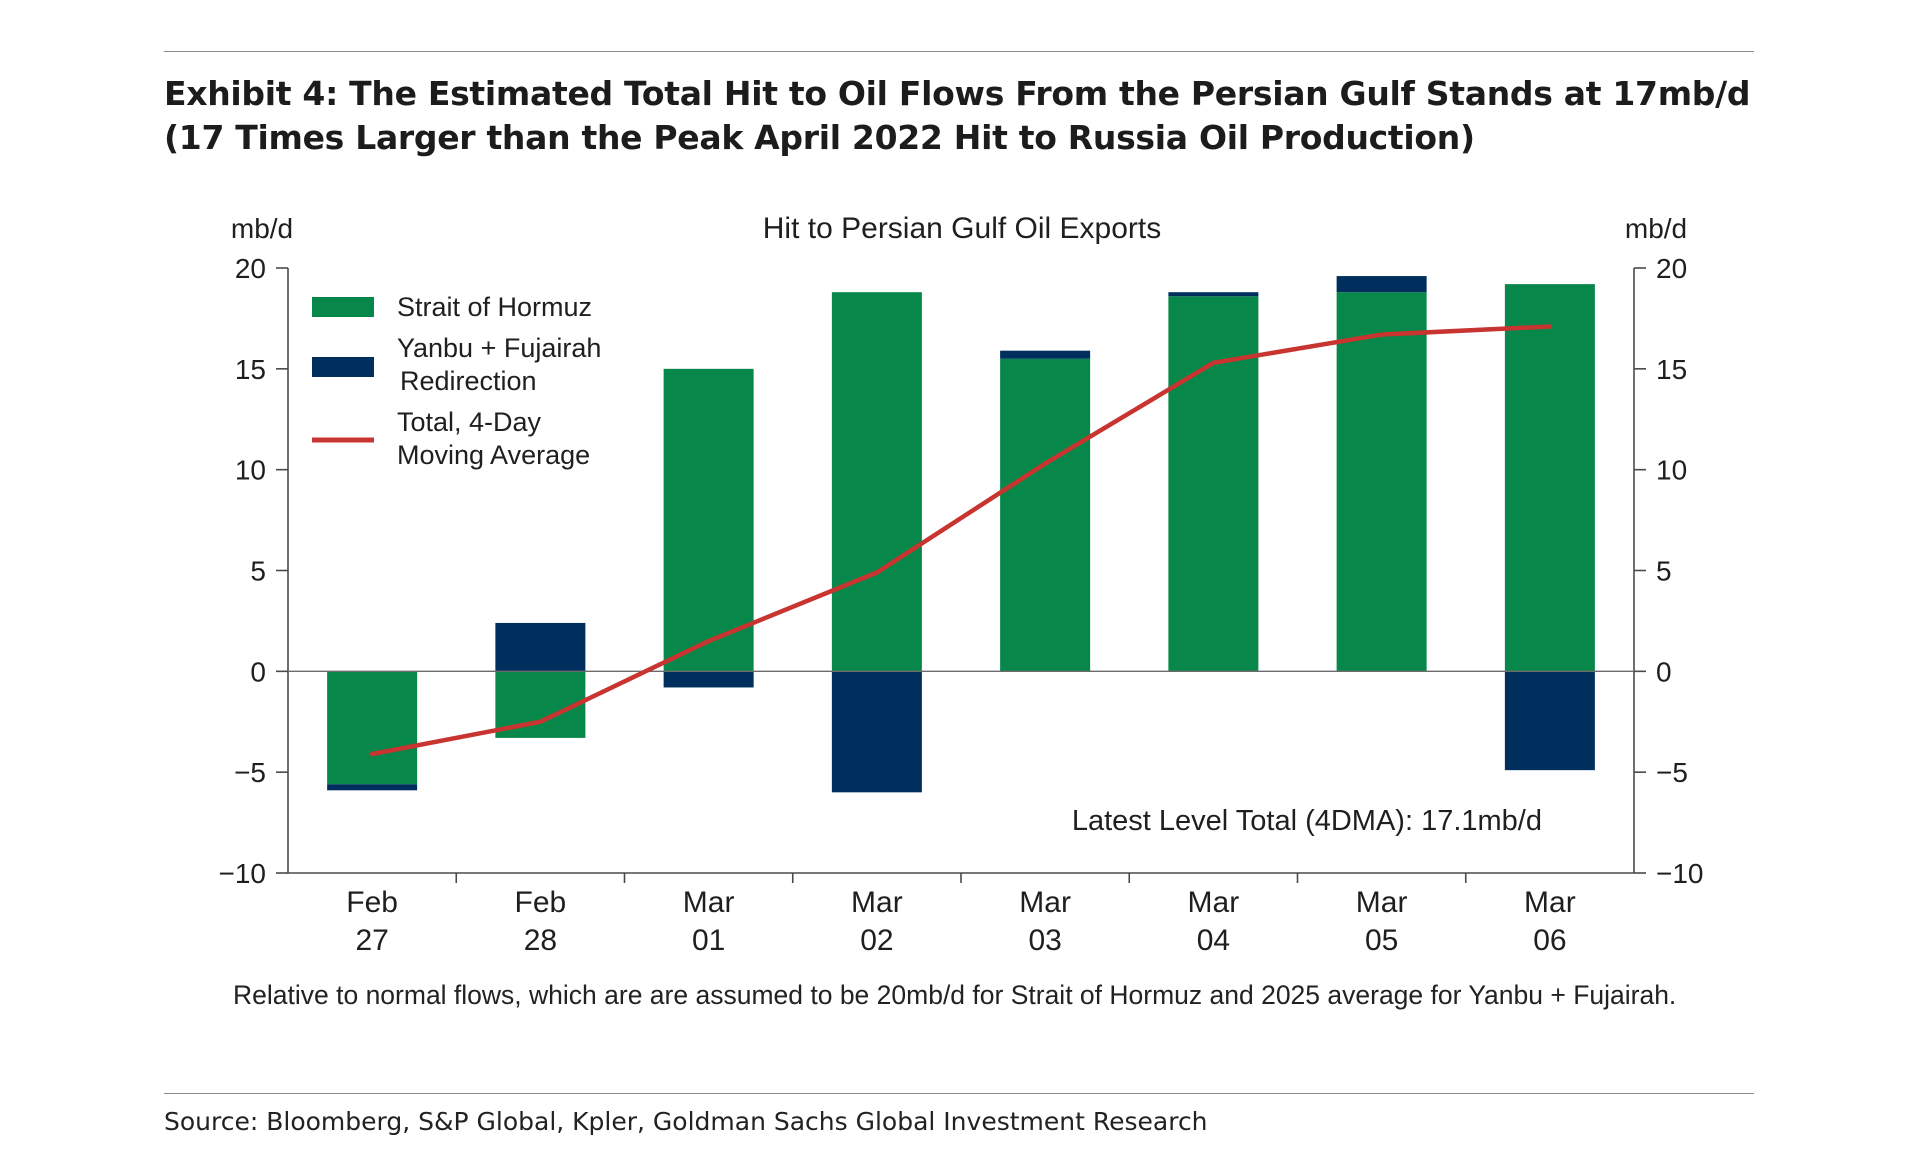 The height and width of the screenshot is (1156, 1908). What do you see at coordinates (250, 369) in the screenshot?
I see `left-tick-label: 15` at bounding box center [250, 369].